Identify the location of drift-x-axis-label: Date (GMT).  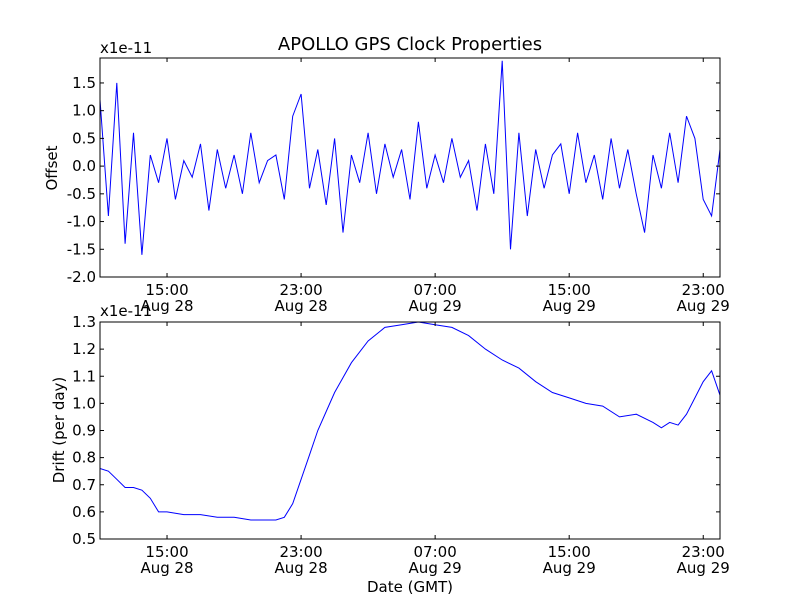
(410, 587).